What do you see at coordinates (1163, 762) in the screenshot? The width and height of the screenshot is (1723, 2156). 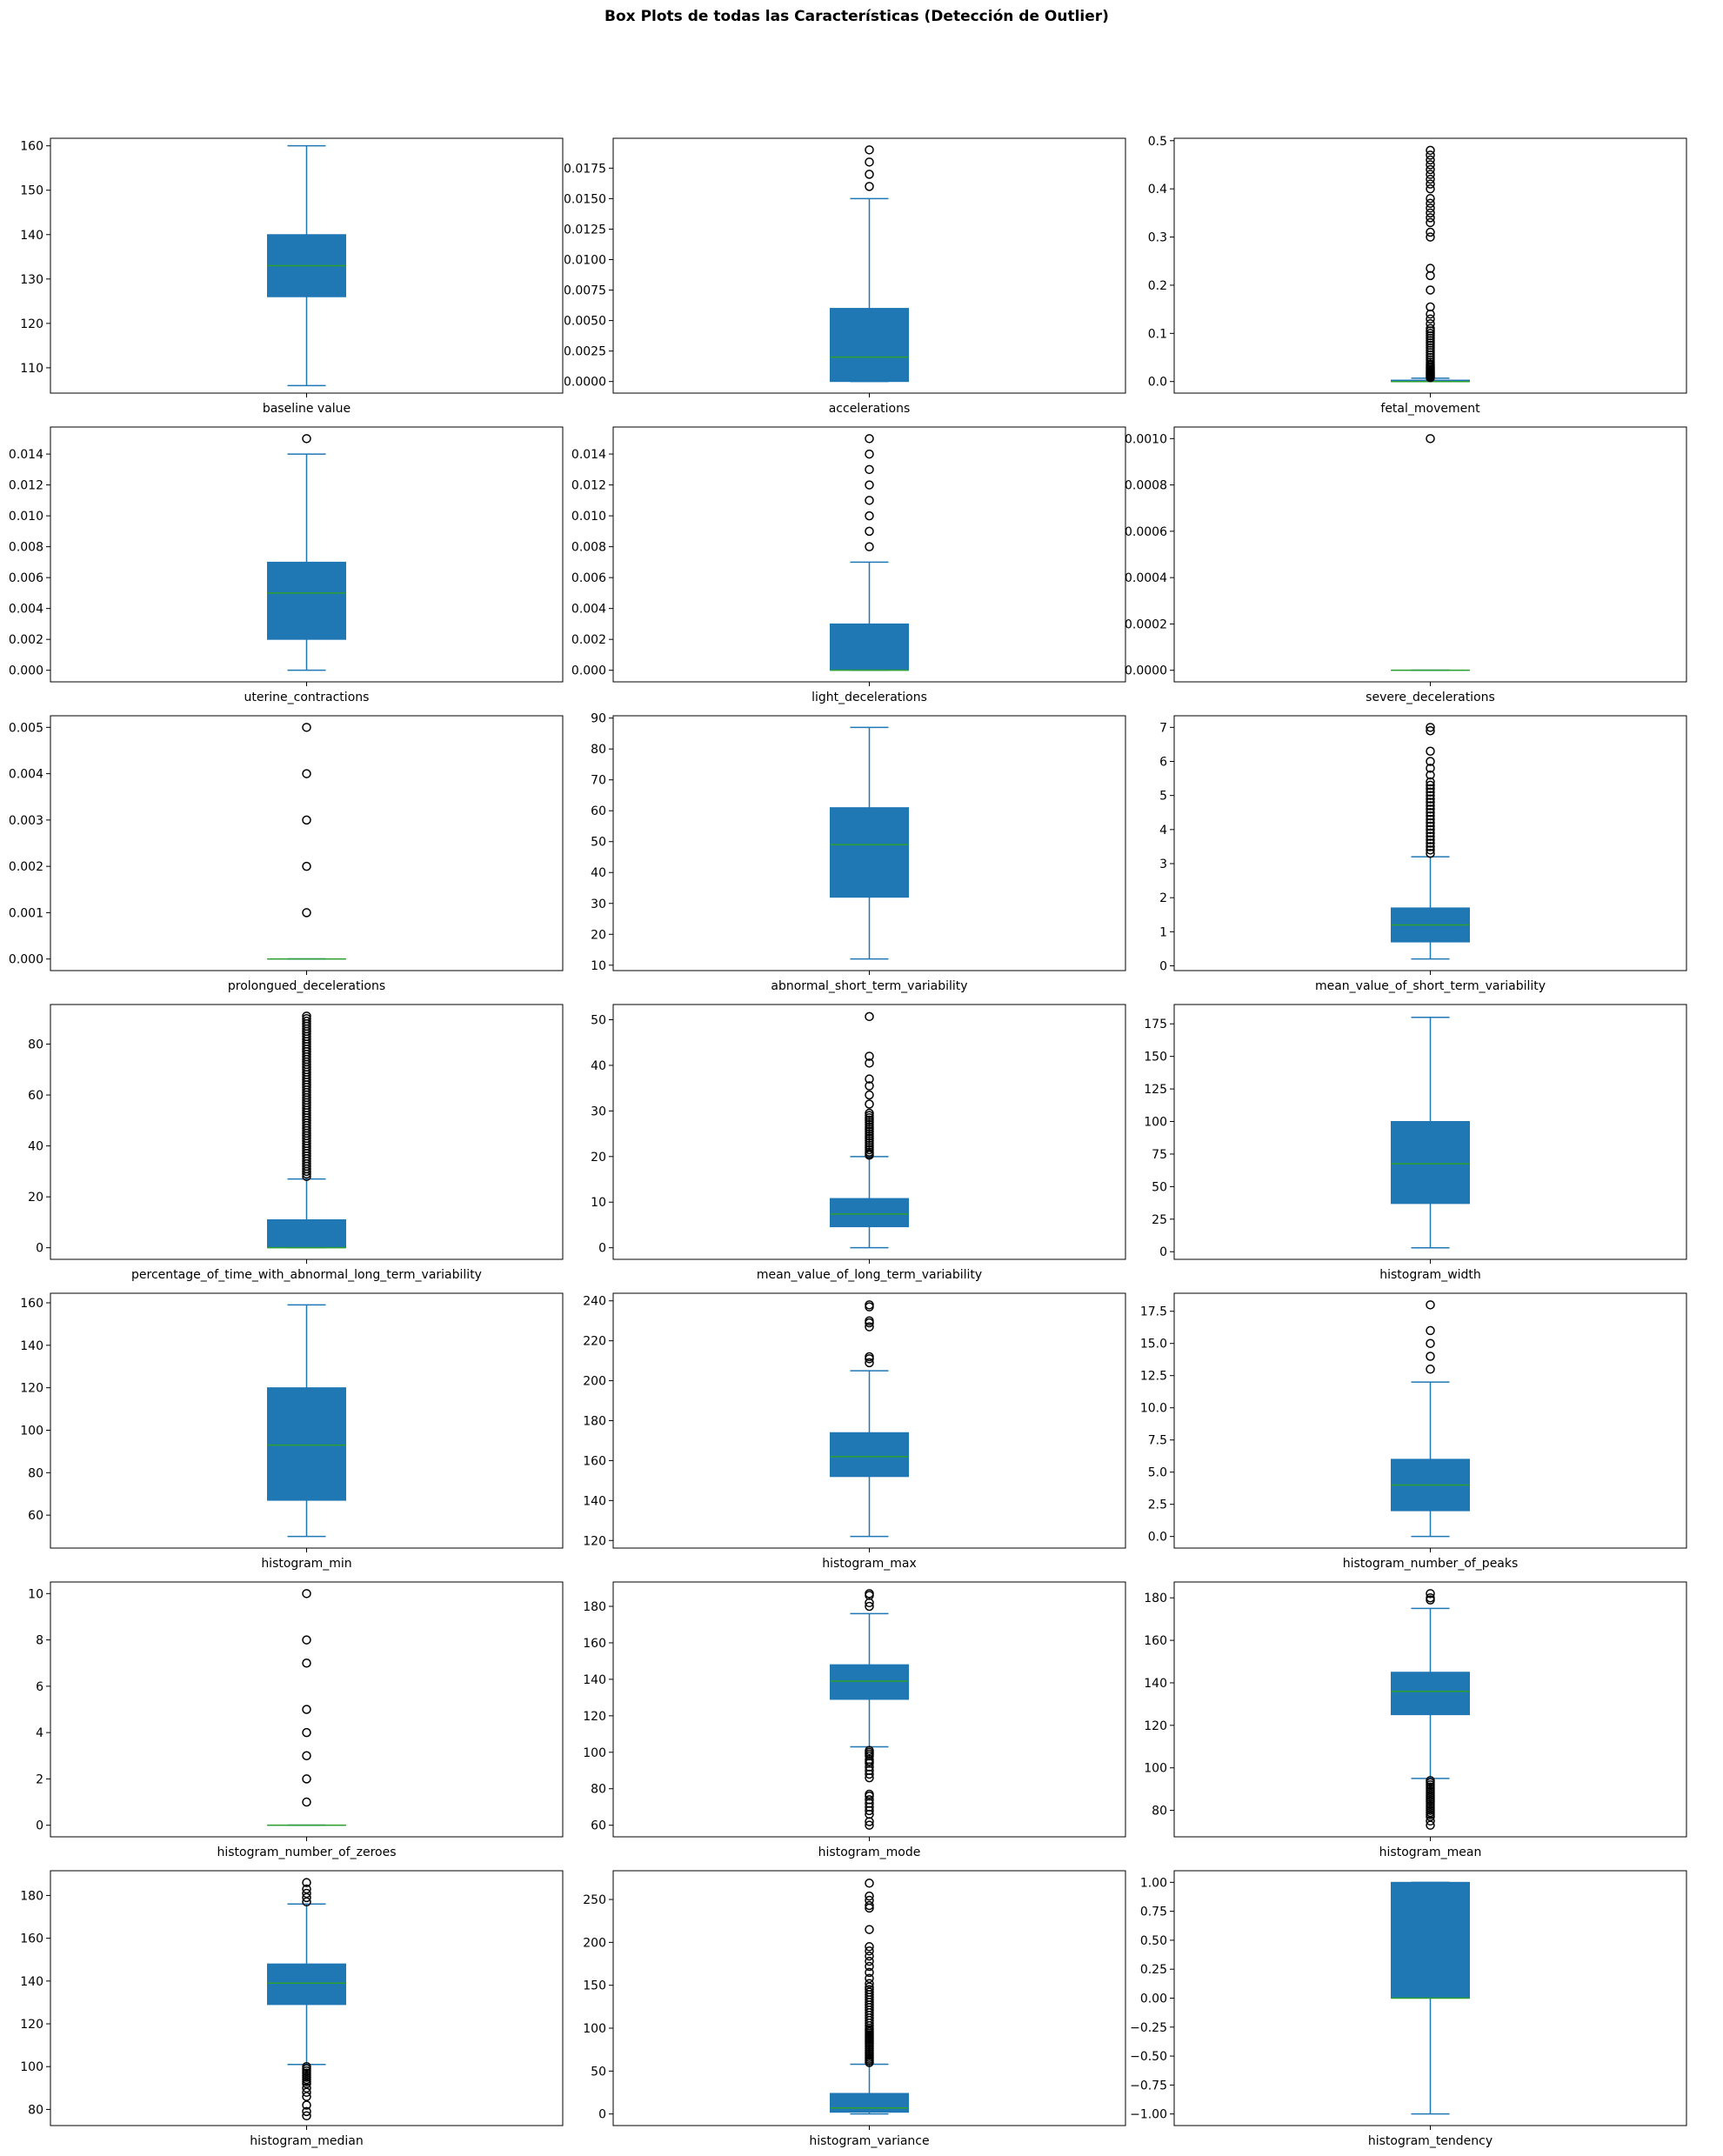 I see `y-tick-label: 6` at bounding box center [1163, 762].